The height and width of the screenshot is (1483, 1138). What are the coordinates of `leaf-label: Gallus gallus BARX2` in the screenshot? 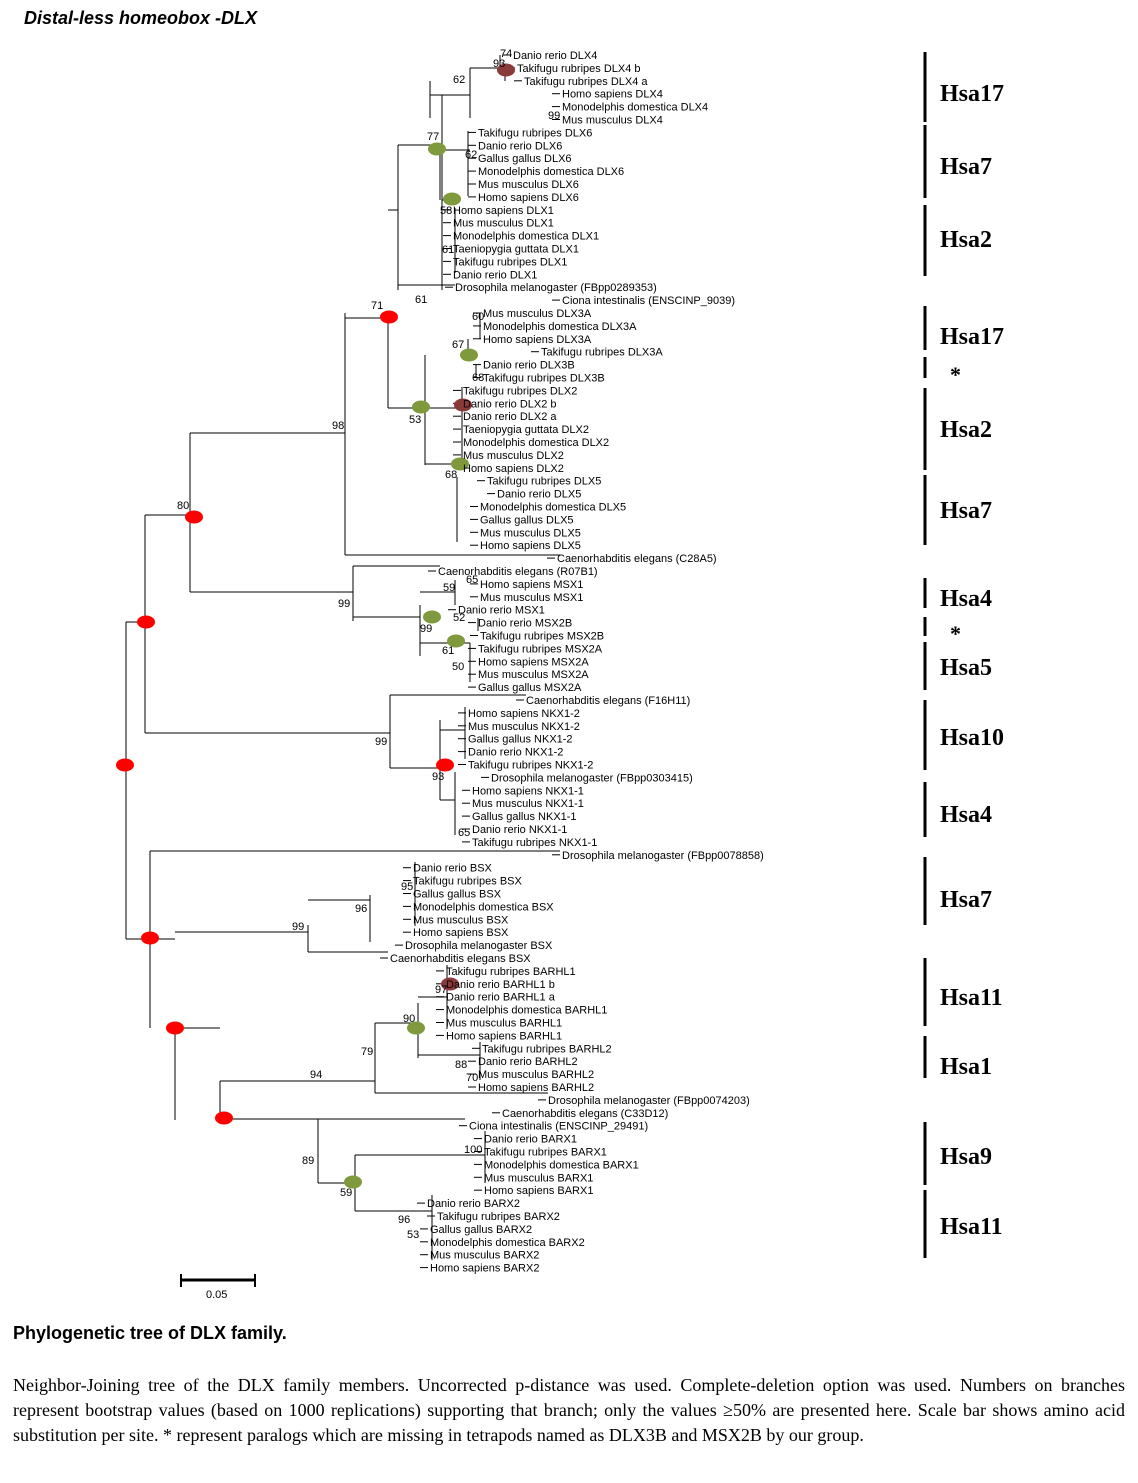 It's located at (481, 1230).